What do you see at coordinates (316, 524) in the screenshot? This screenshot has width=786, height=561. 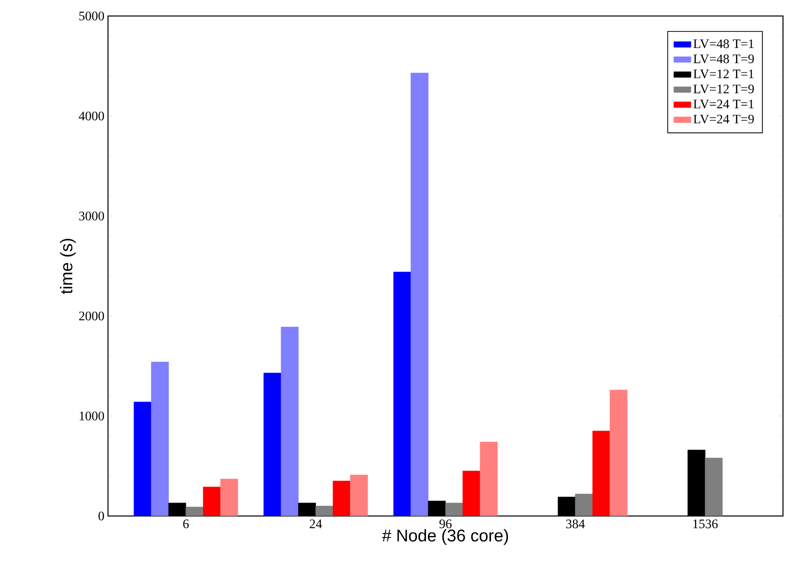 I see `x-tick-label: 24` at bounding box center [316, 524].